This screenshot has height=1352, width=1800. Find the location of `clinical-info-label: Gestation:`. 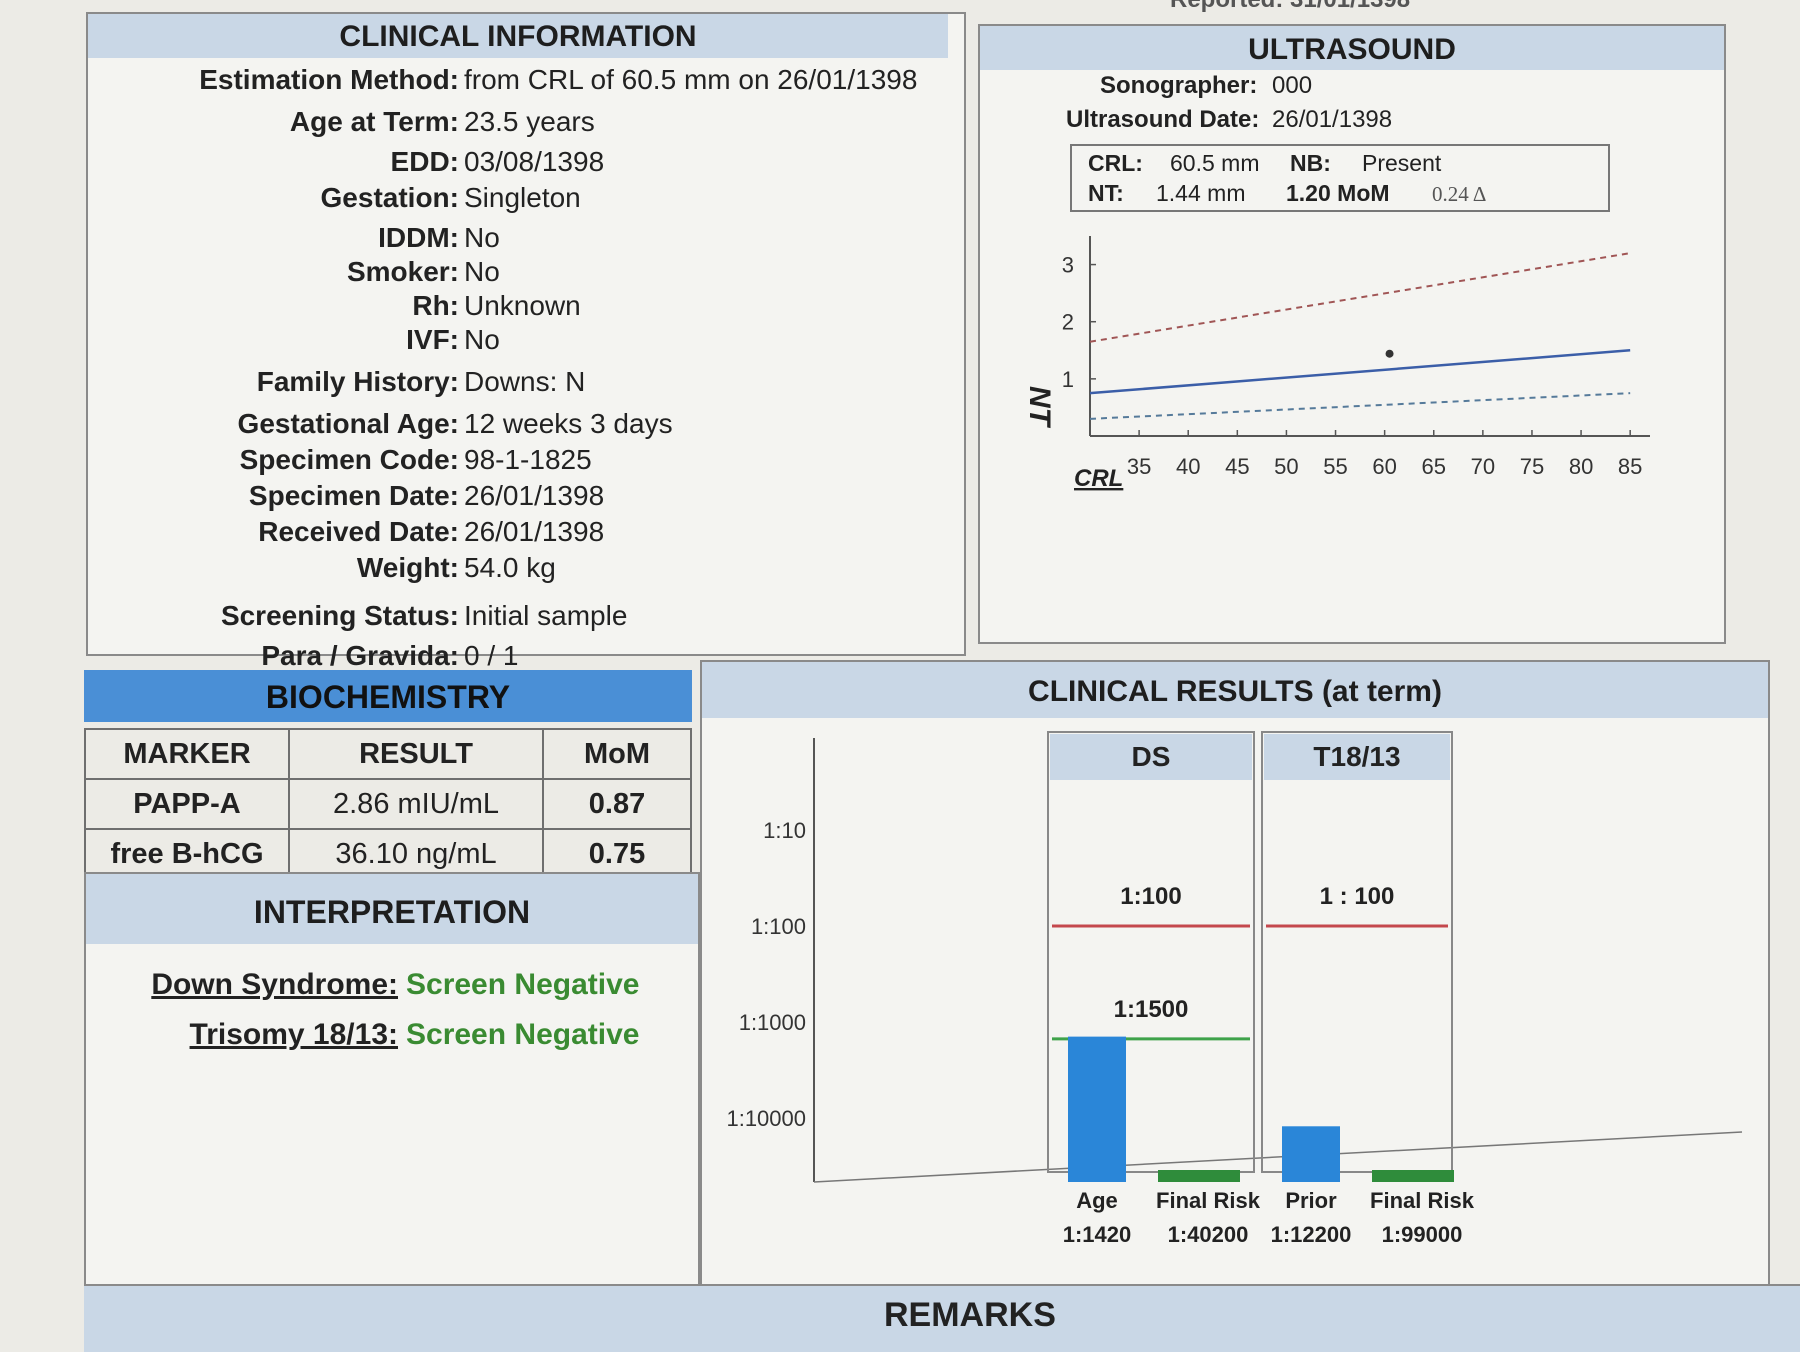

clinical-info-label: Gestation: is located at coordinates (389, 197).